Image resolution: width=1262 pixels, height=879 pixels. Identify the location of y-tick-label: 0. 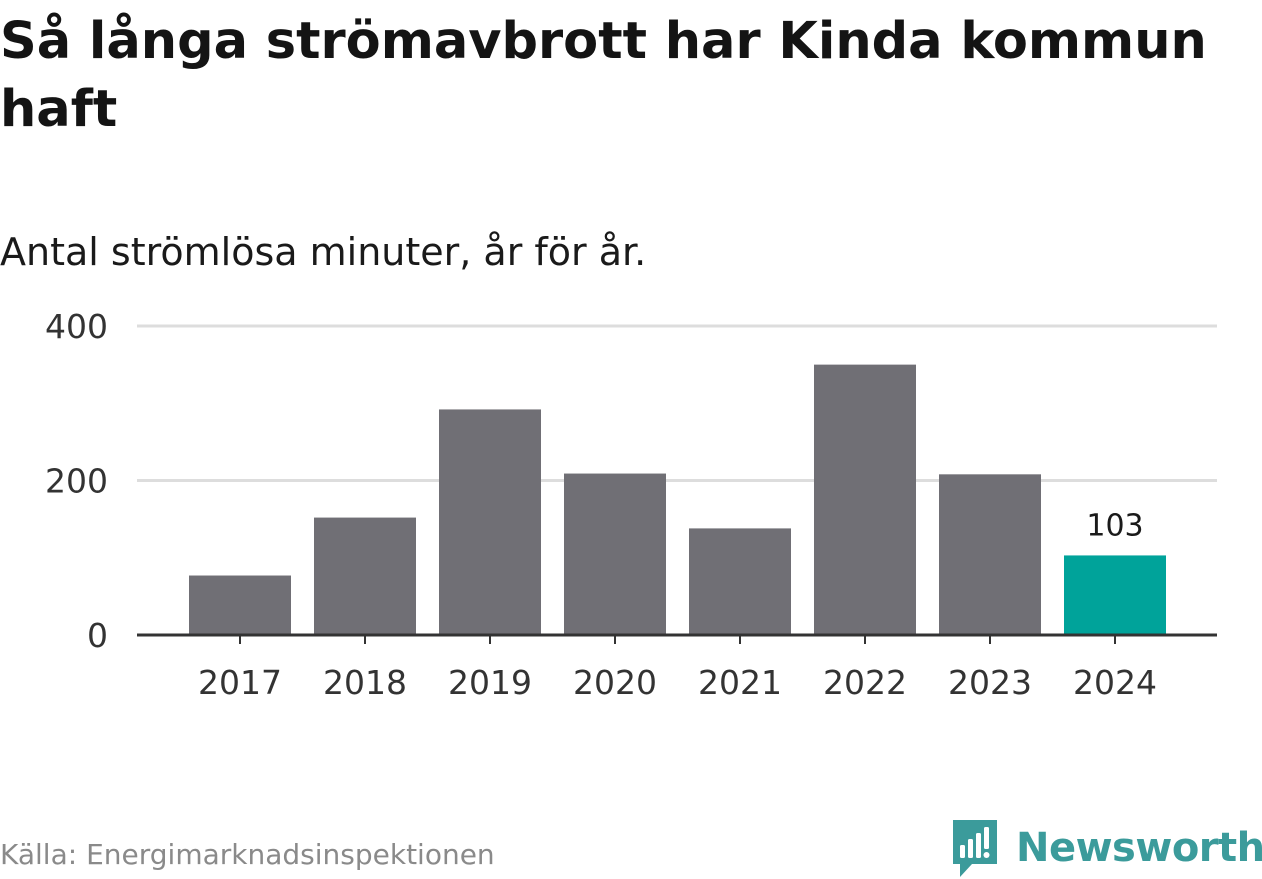
(97, 635).